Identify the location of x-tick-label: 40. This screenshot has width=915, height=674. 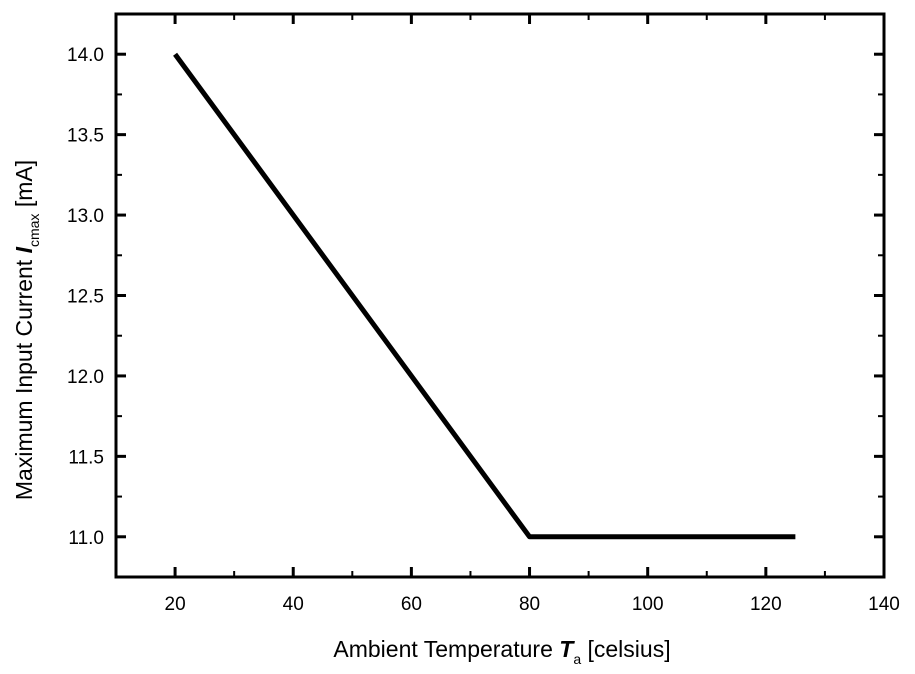
(293, 604).